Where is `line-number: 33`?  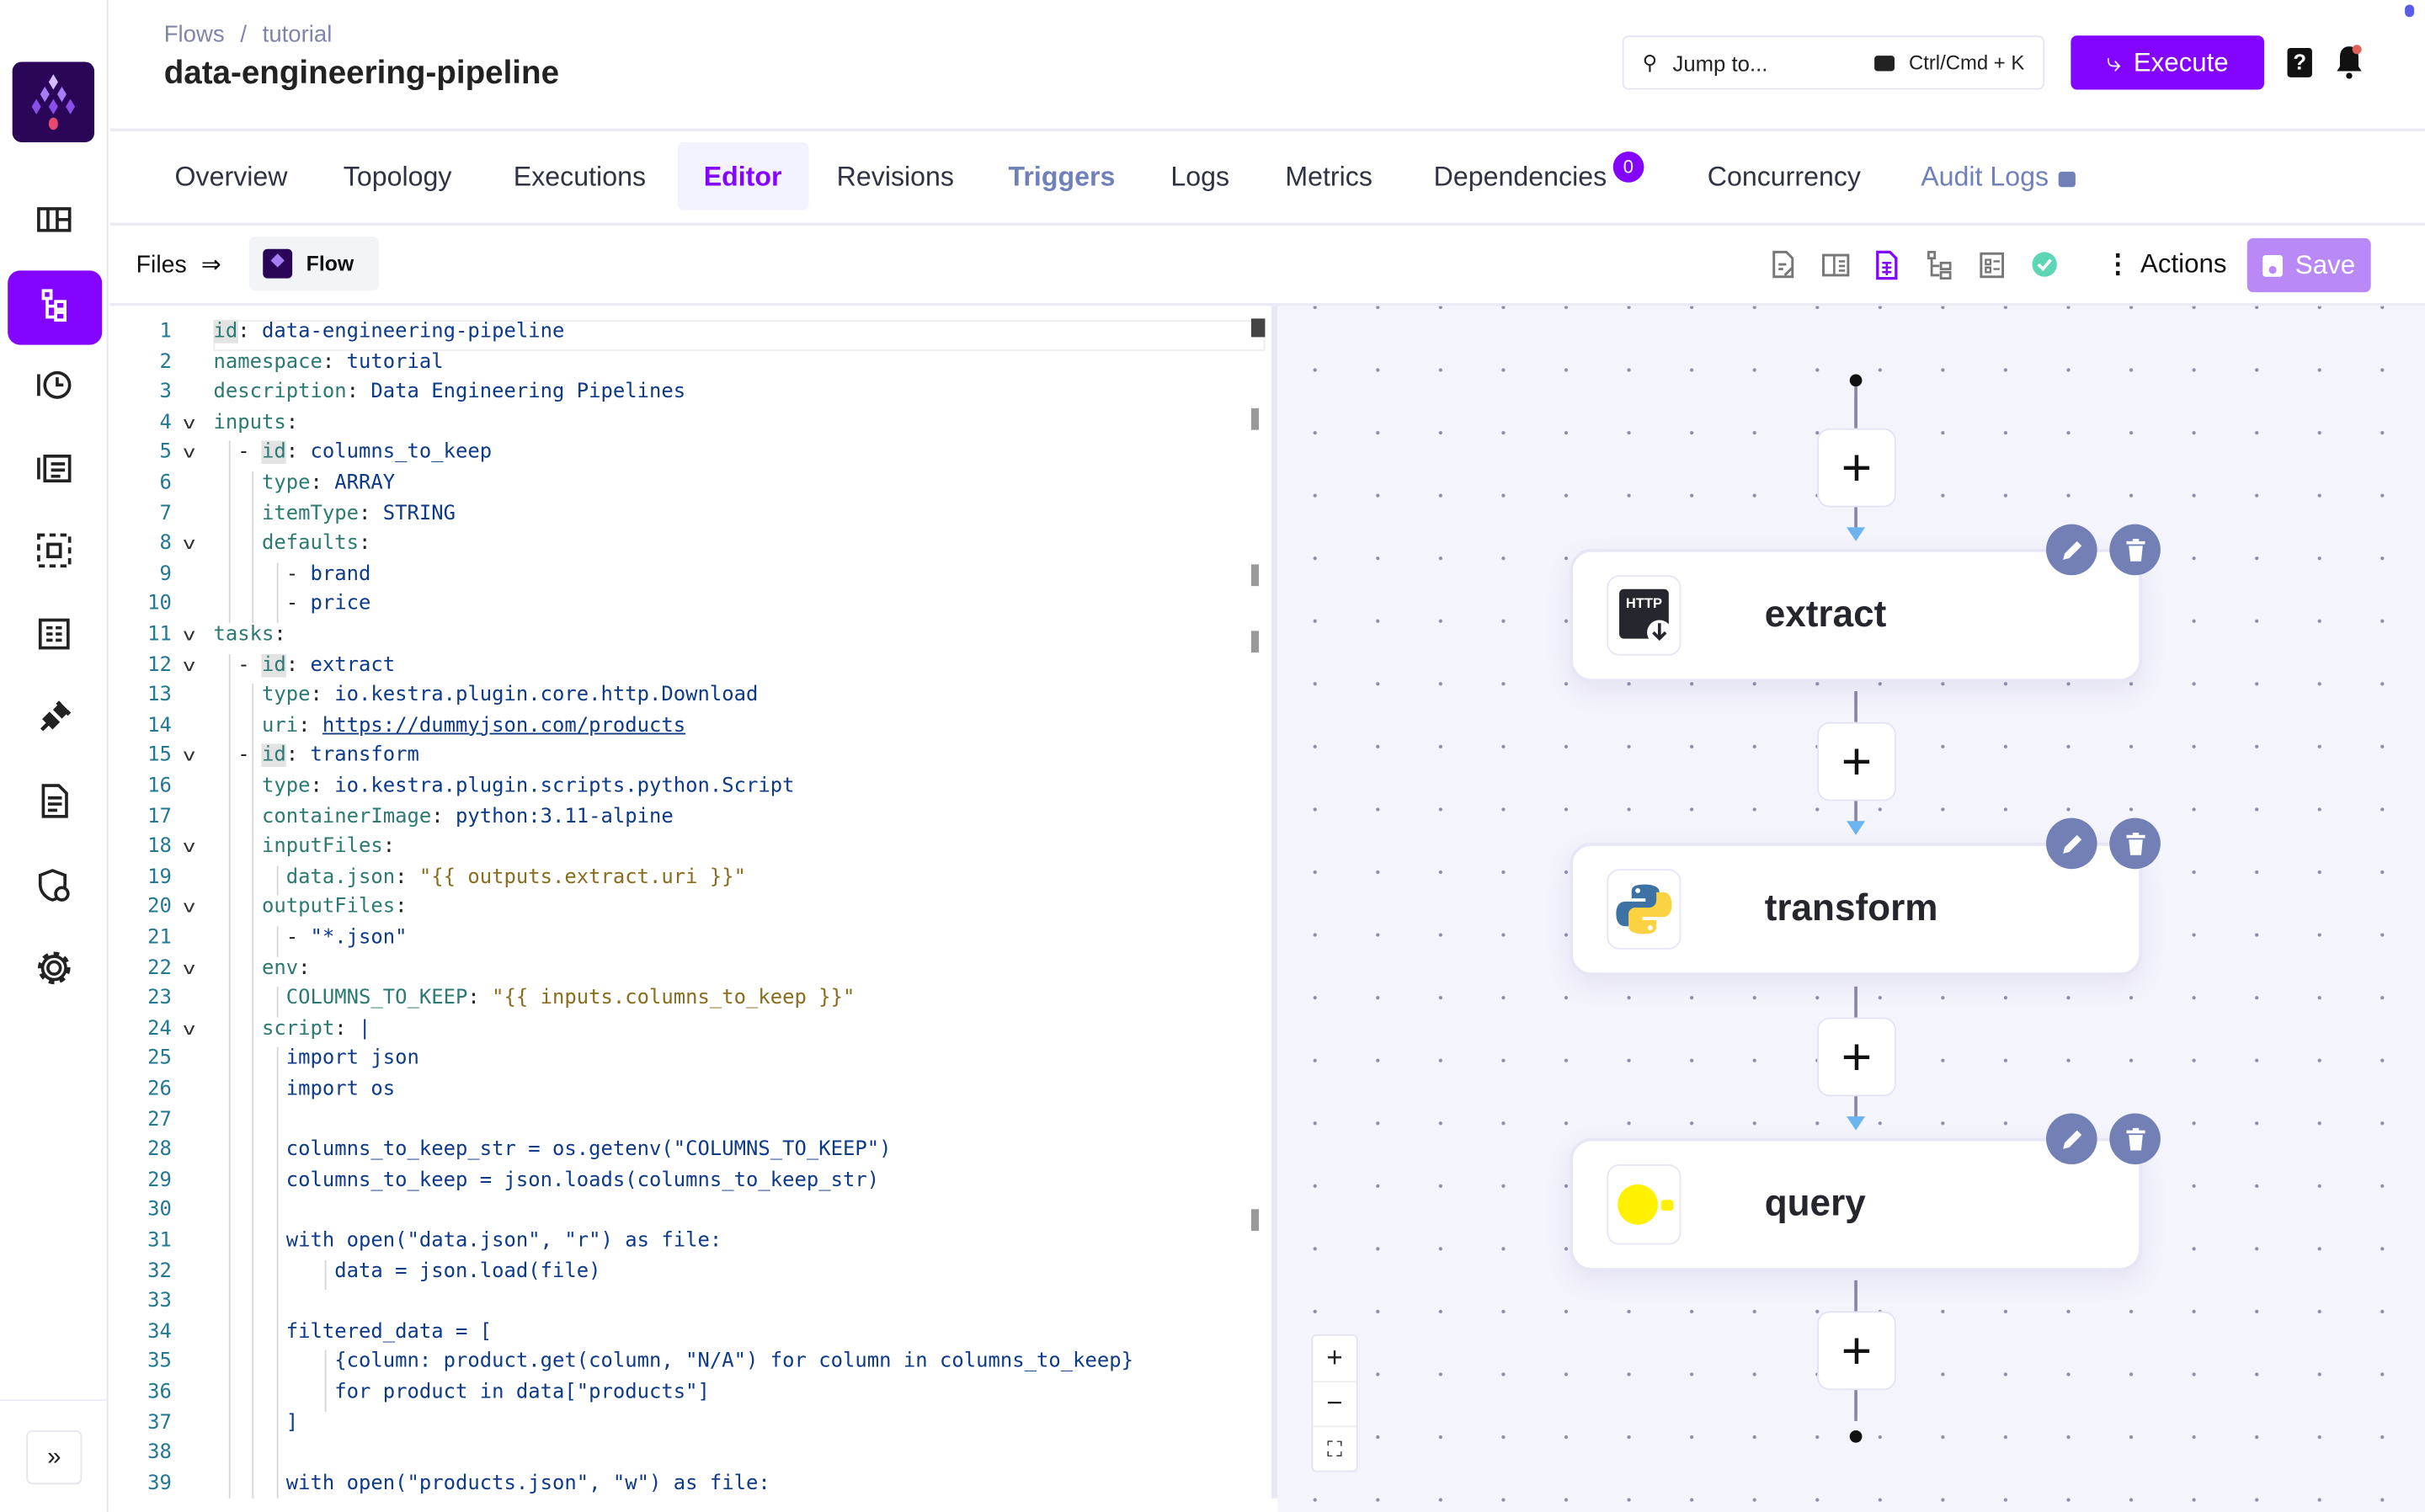
line-number: 33 is located at coordinates (159, 1302).